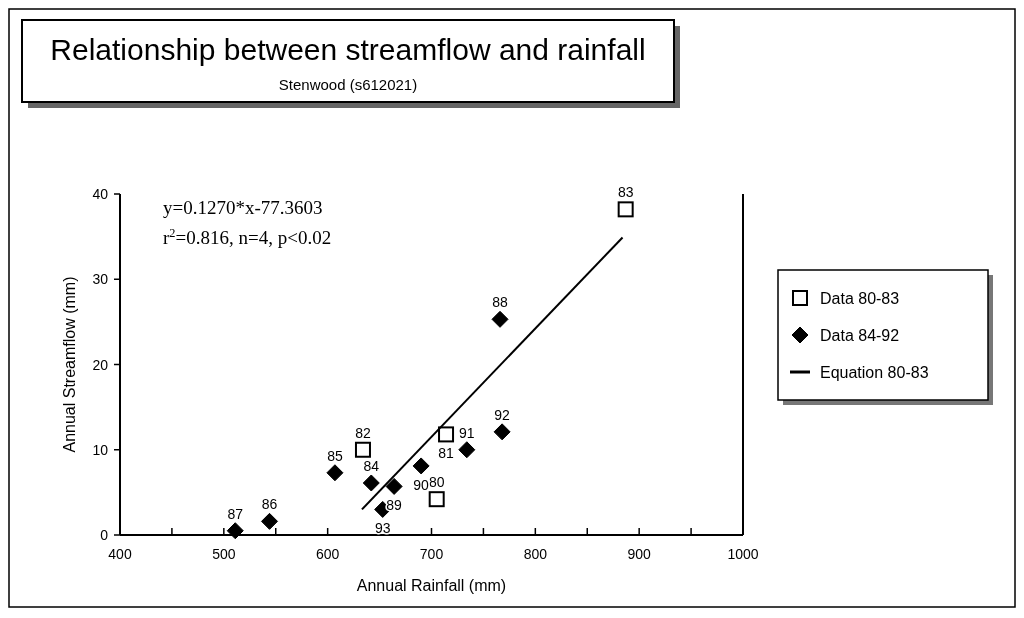  Describe the element at coordinates (335, 455) in the screenshot. I see `annotation: 85` at that location.